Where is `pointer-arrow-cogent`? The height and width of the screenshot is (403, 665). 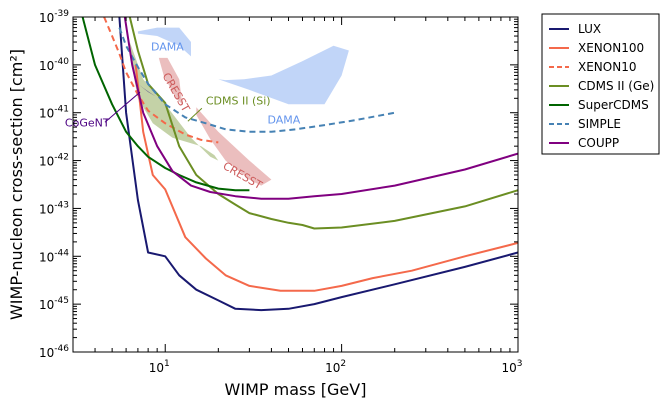 pointer-arrow-cogent is located at coordinates (122, 107).